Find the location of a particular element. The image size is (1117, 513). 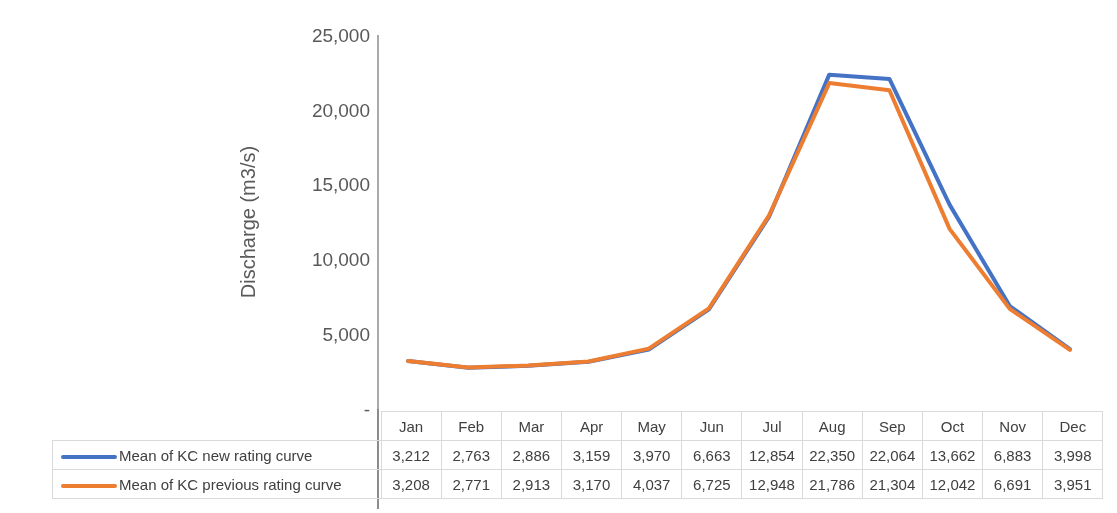

y-tick-label: 15,000 is located at coordinates (340, 185).